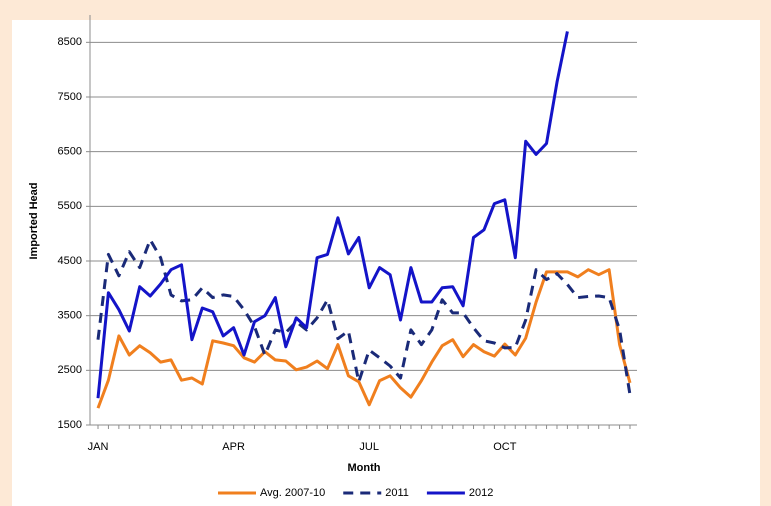  What do you see at coordinates (505, 447) in the screenshot?
I see `x-tick-label: OCT` at bounding box center [505, 447].